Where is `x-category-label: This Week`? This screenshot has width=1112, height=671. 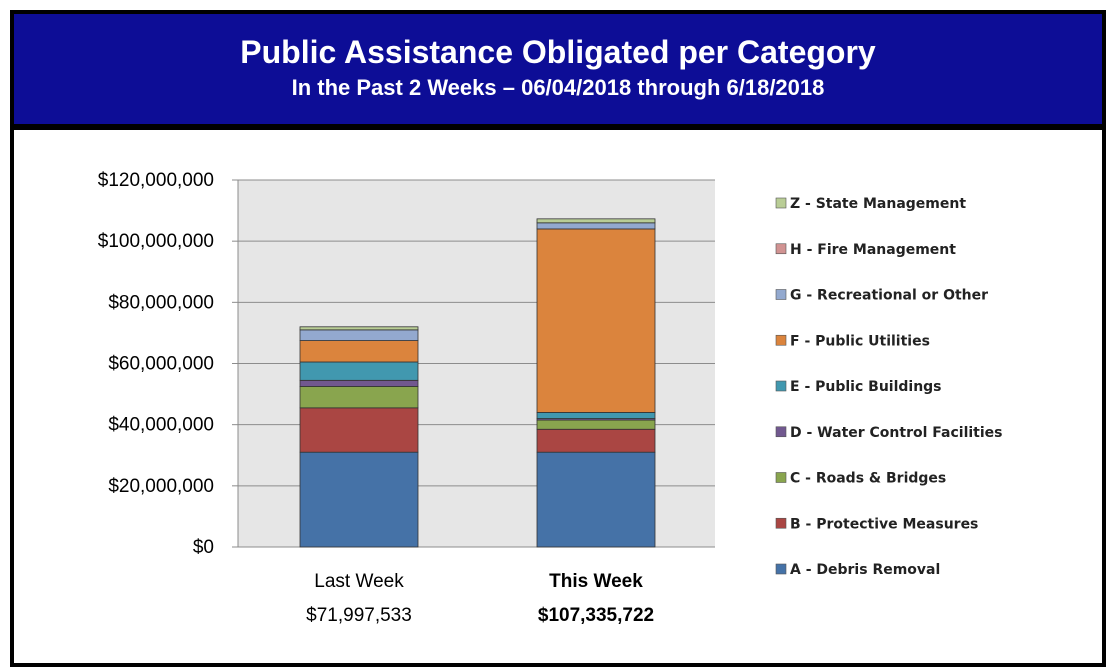 x-category-label: This Week is located at coordinates (596, 581).